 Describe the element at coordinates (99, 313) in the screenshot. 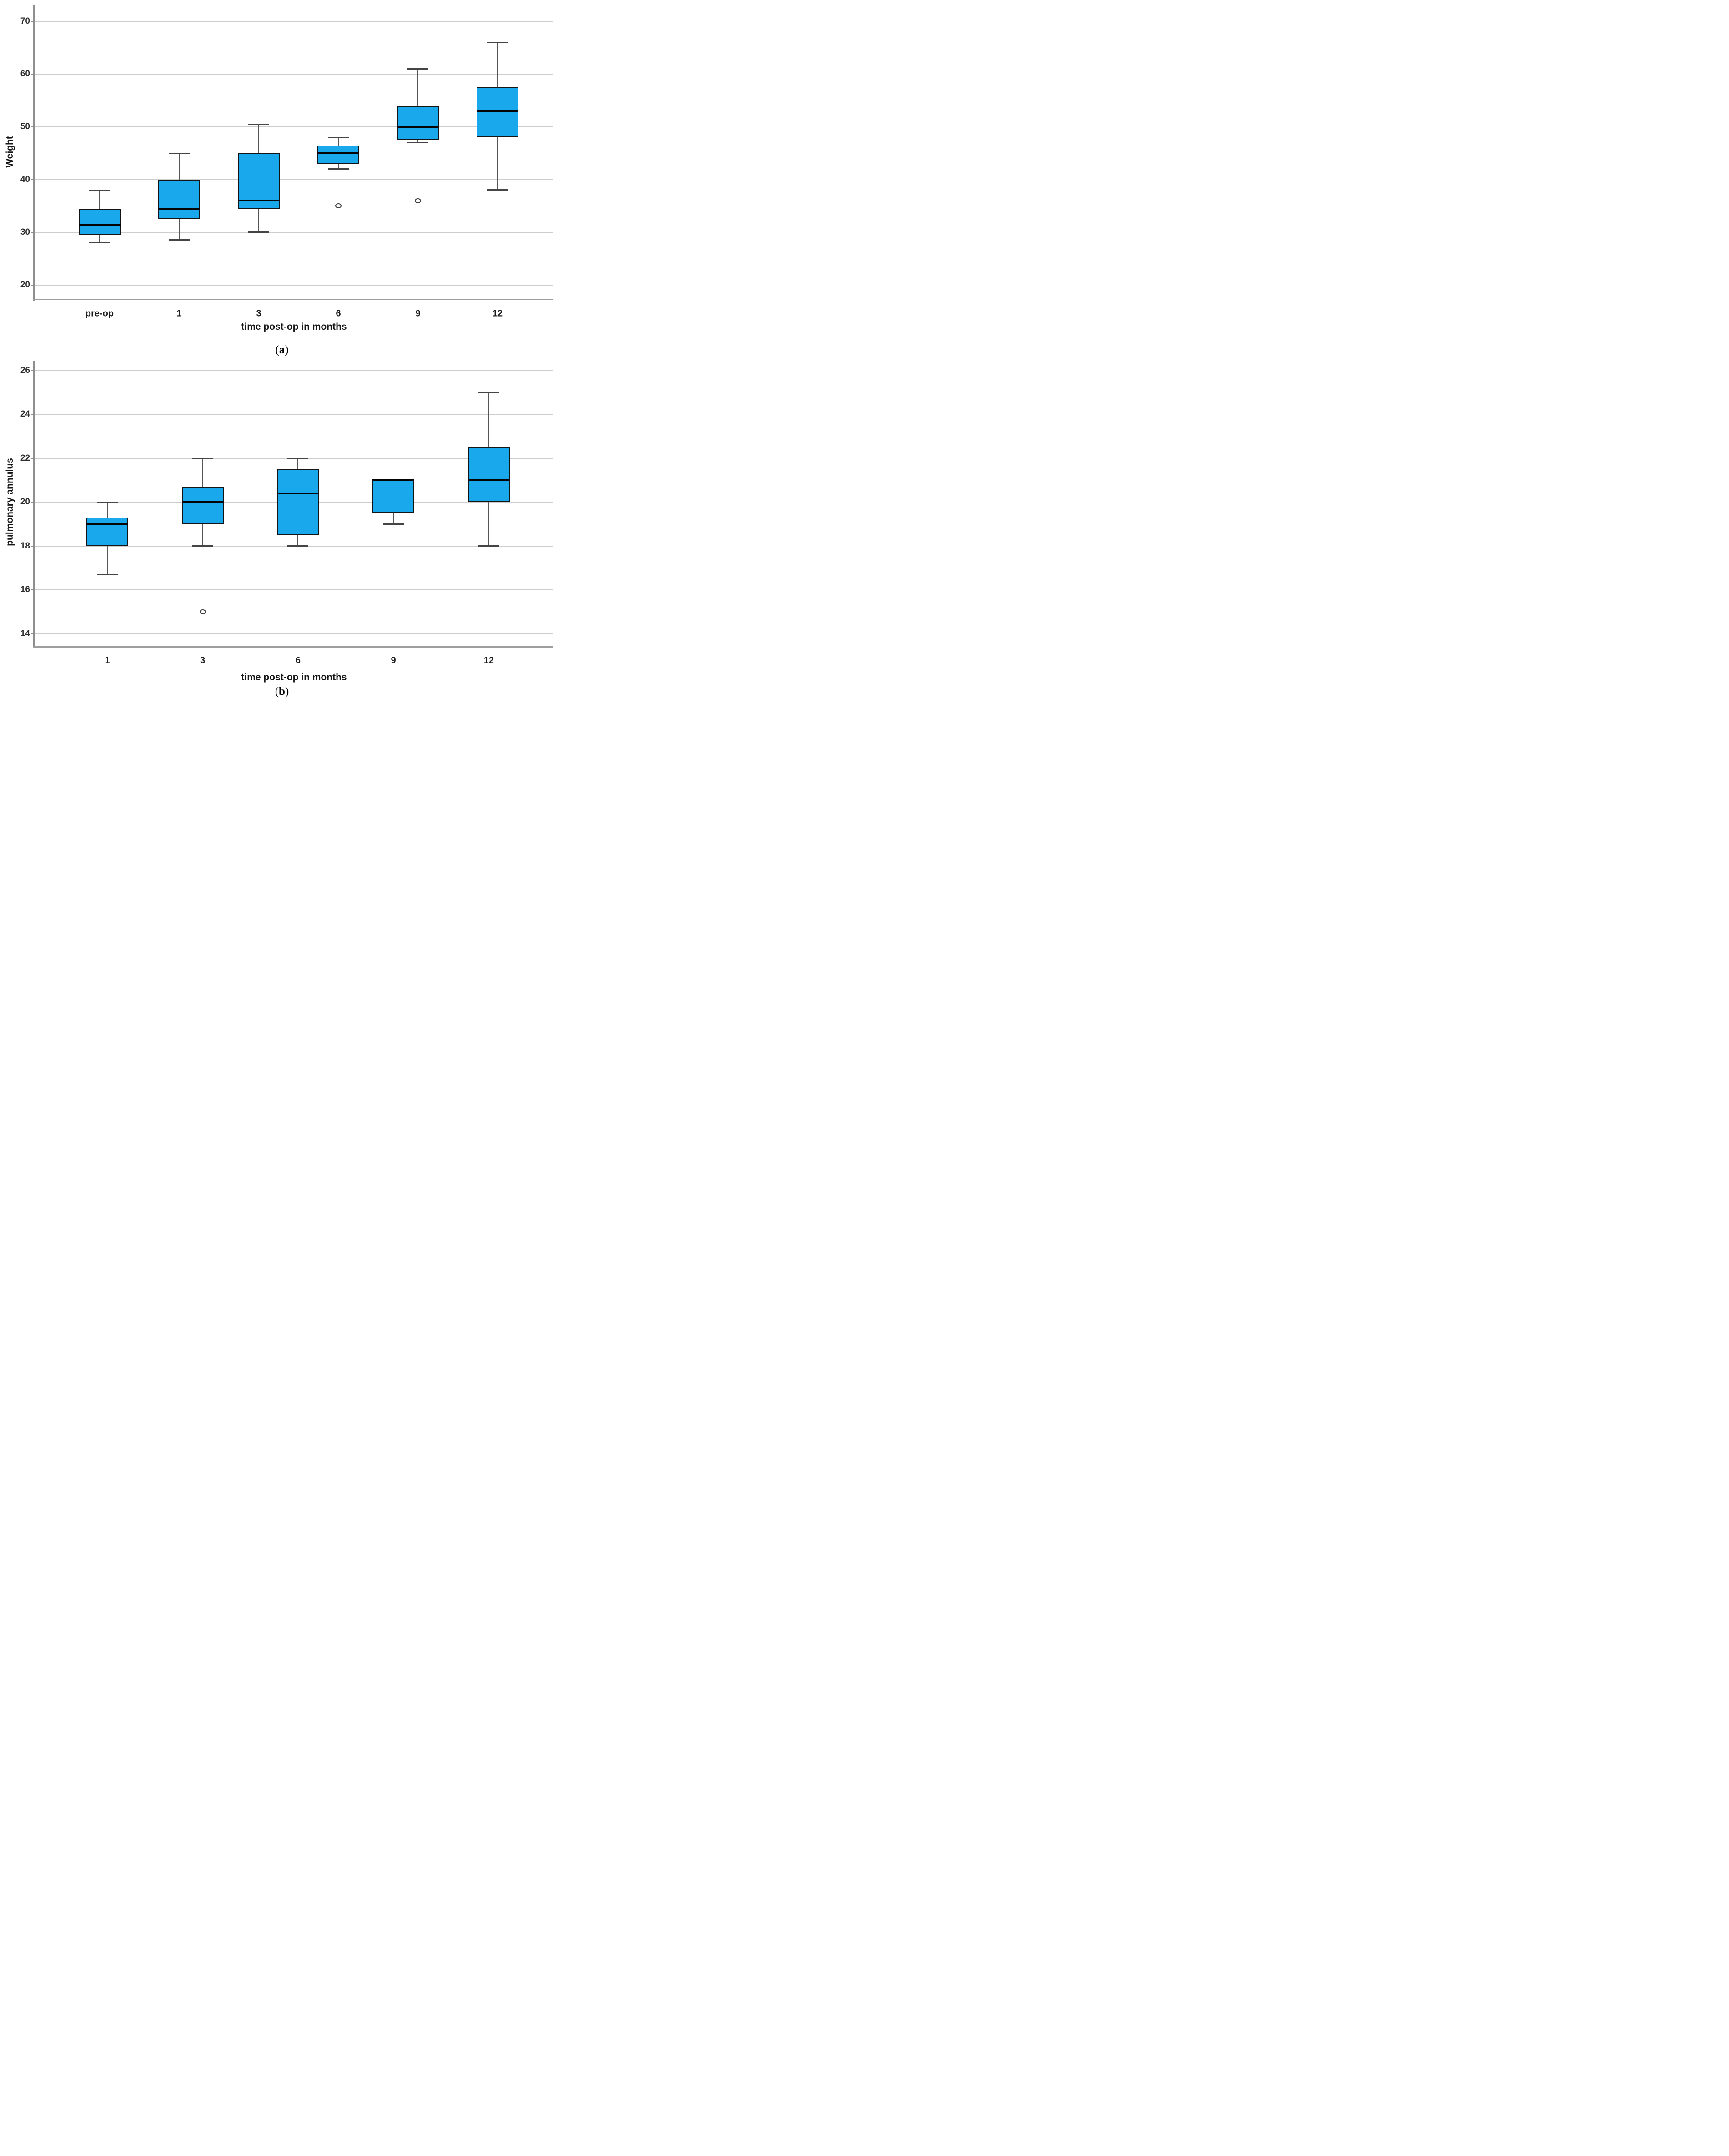

I see `x-tick-label: pre-op` at that location.